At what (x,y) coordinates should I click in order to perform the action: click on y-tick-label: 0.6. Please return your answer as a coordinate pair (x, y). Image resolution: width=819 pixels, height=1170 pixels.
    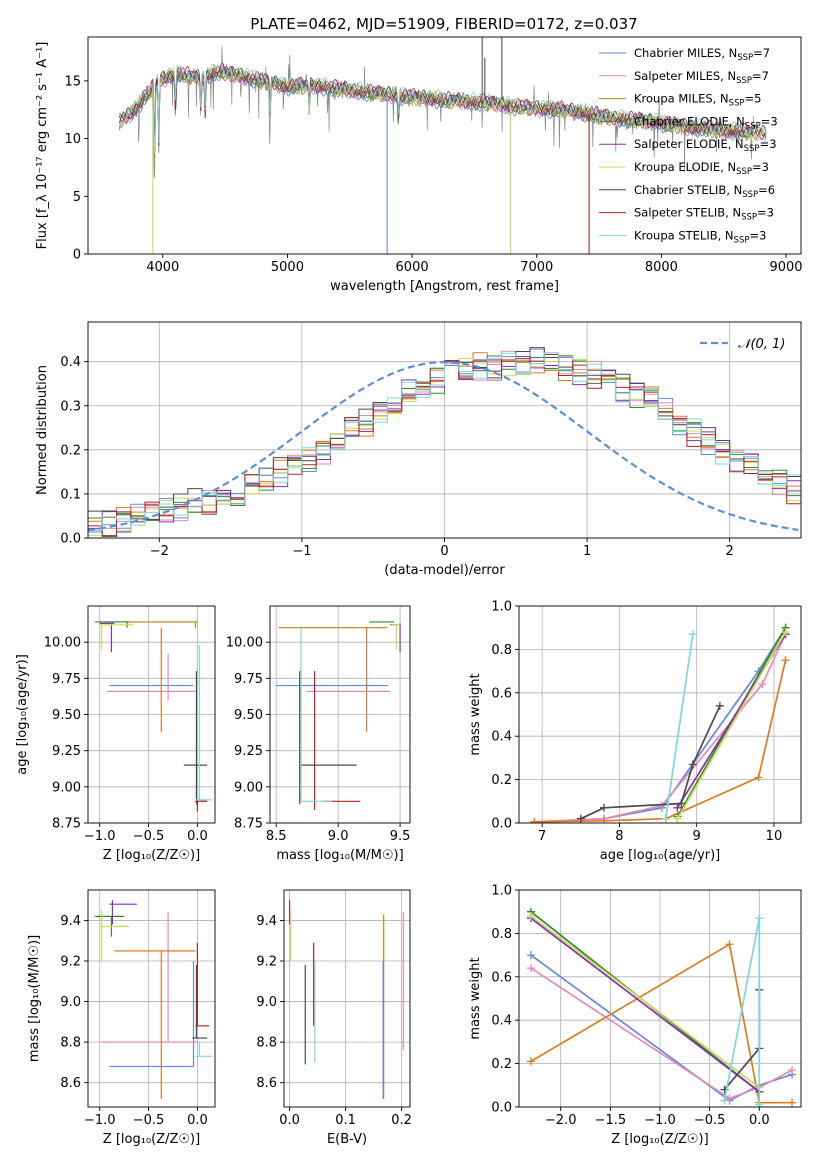
    Looking at the image, I should click on (501, 693).